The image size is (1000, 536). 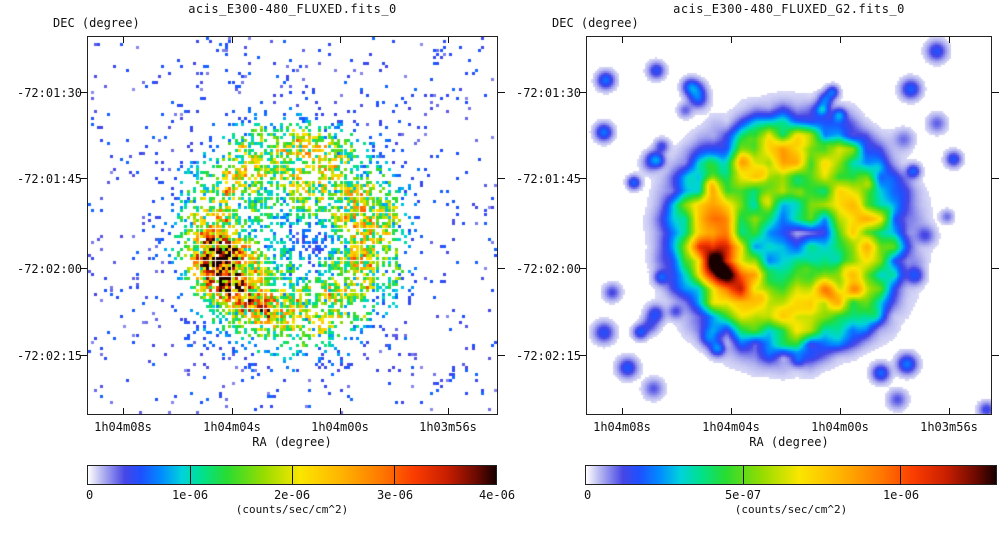 What do you see at coordinates (840, 427) in the screenshot?
I see `right-xtick-label: 1h04m00s` at bounding box center [840, 427].